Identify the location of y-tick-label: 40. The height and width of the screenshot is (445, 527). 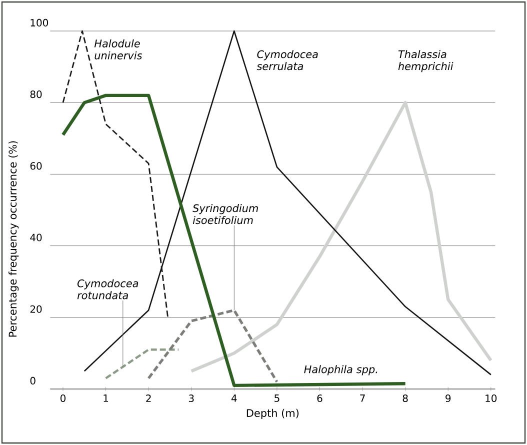
(36, 238).